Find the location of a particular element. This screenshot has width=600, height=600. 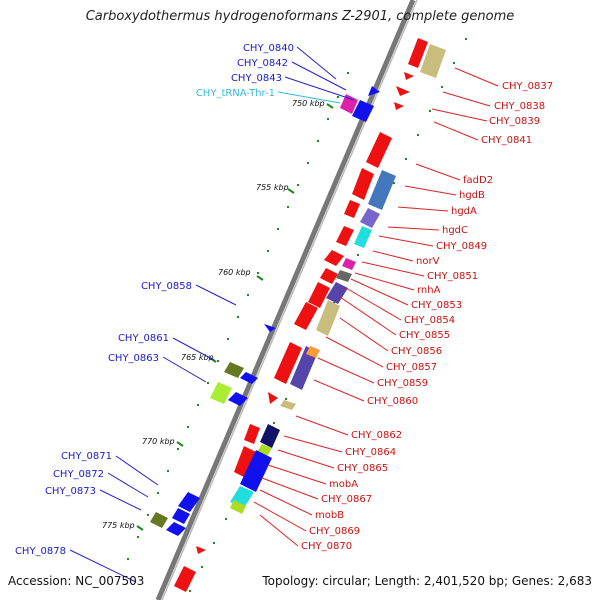

gene-arrow-trna-thr is located at coordinates (349, 104).